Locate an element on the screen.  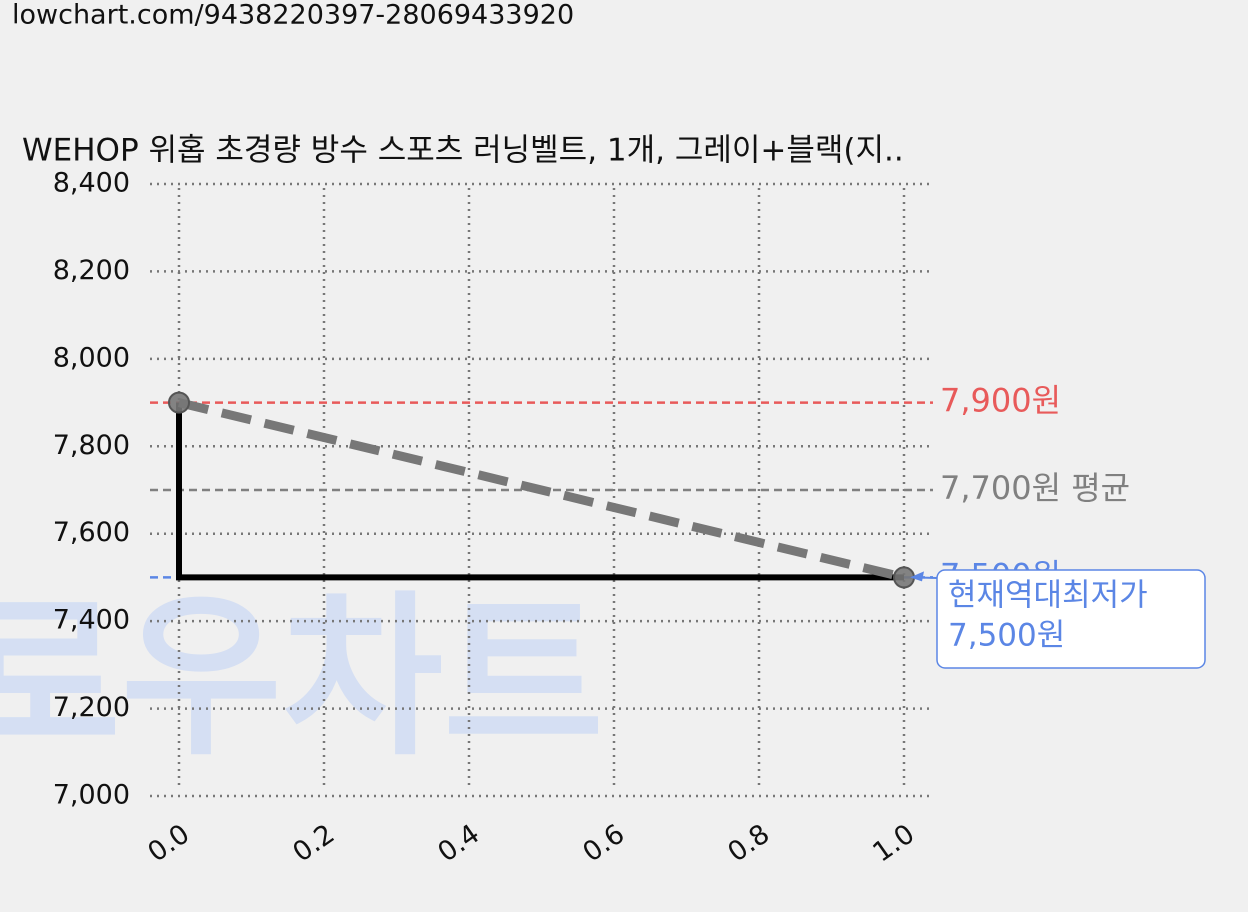
y-tick-label: 7,600 is located at coordinates (91, 532).